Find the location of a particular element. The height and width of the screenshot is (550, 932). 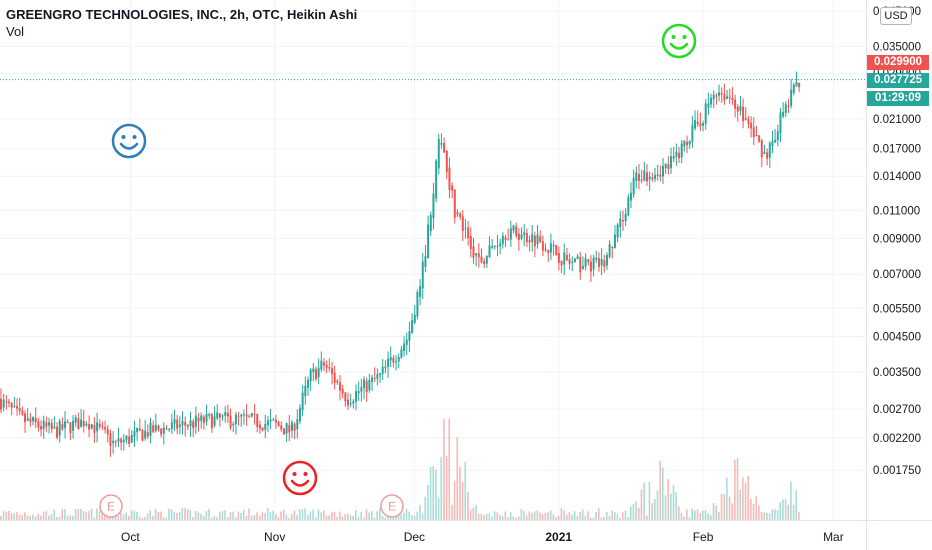

time-axis: Oct Nov Dec 2021 Feb Mar is located at coordinates (482, 537).